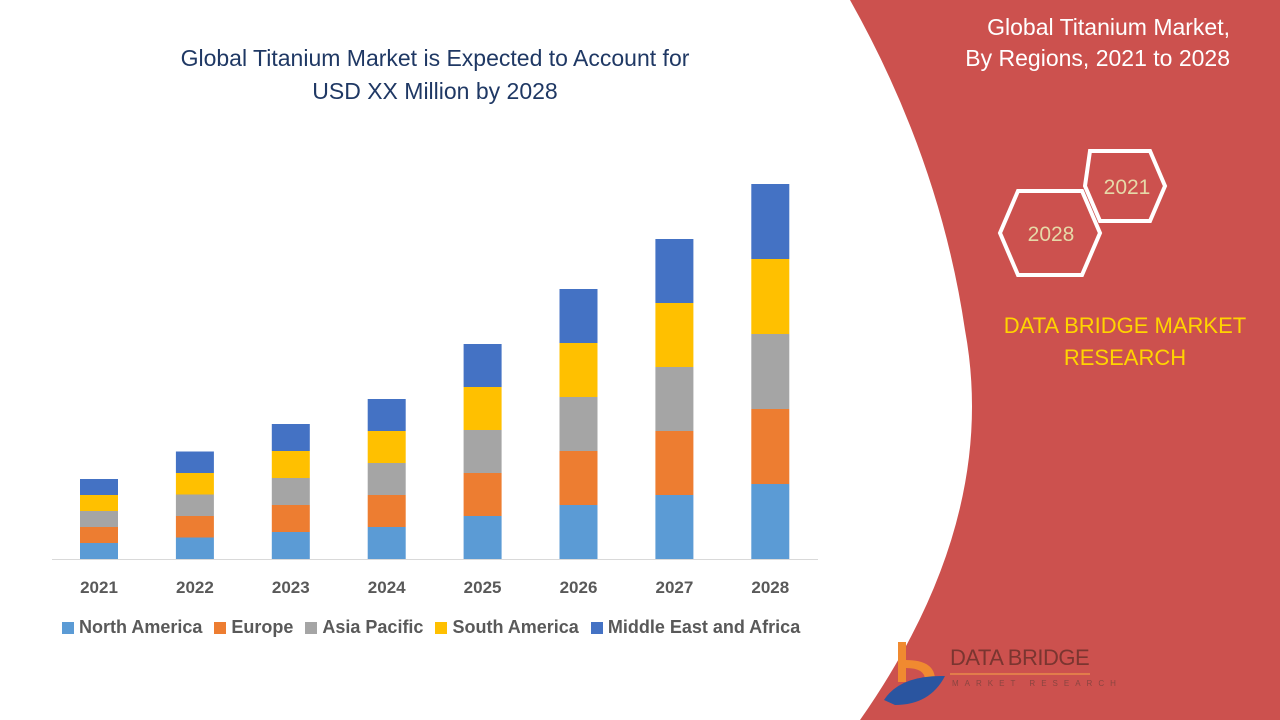 The image size is (1280, 720). What do you see at coordinates (674, 463) in the screenshot?
I see `bar-segment-2027-europe` at bounding box center [674, 463].